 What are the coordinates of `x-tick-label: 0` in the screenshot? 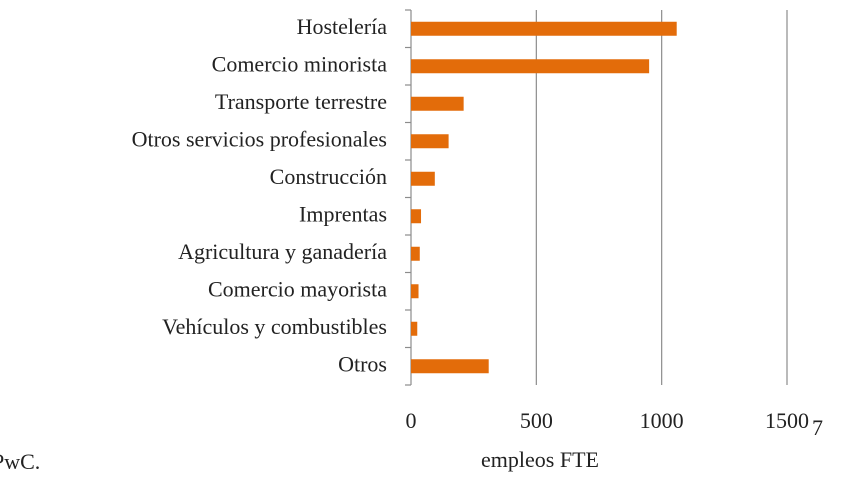 It's located at (411, 420).